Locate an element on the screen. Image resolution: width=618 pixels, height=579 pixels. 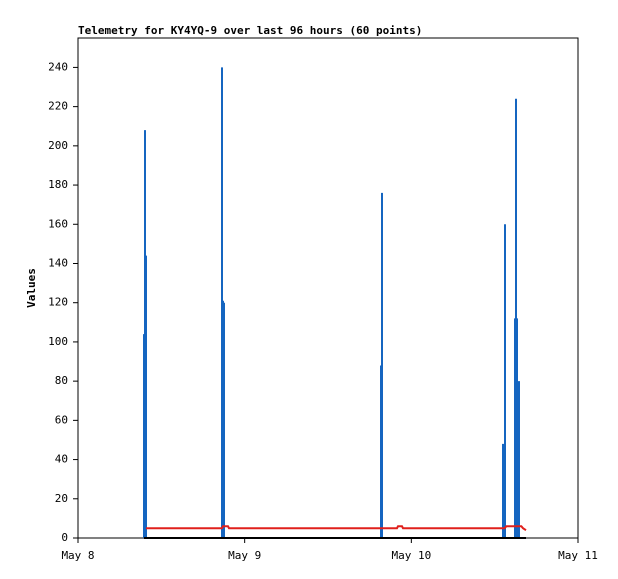
y-tick-label: 0 is located at coordinates (64, 537).